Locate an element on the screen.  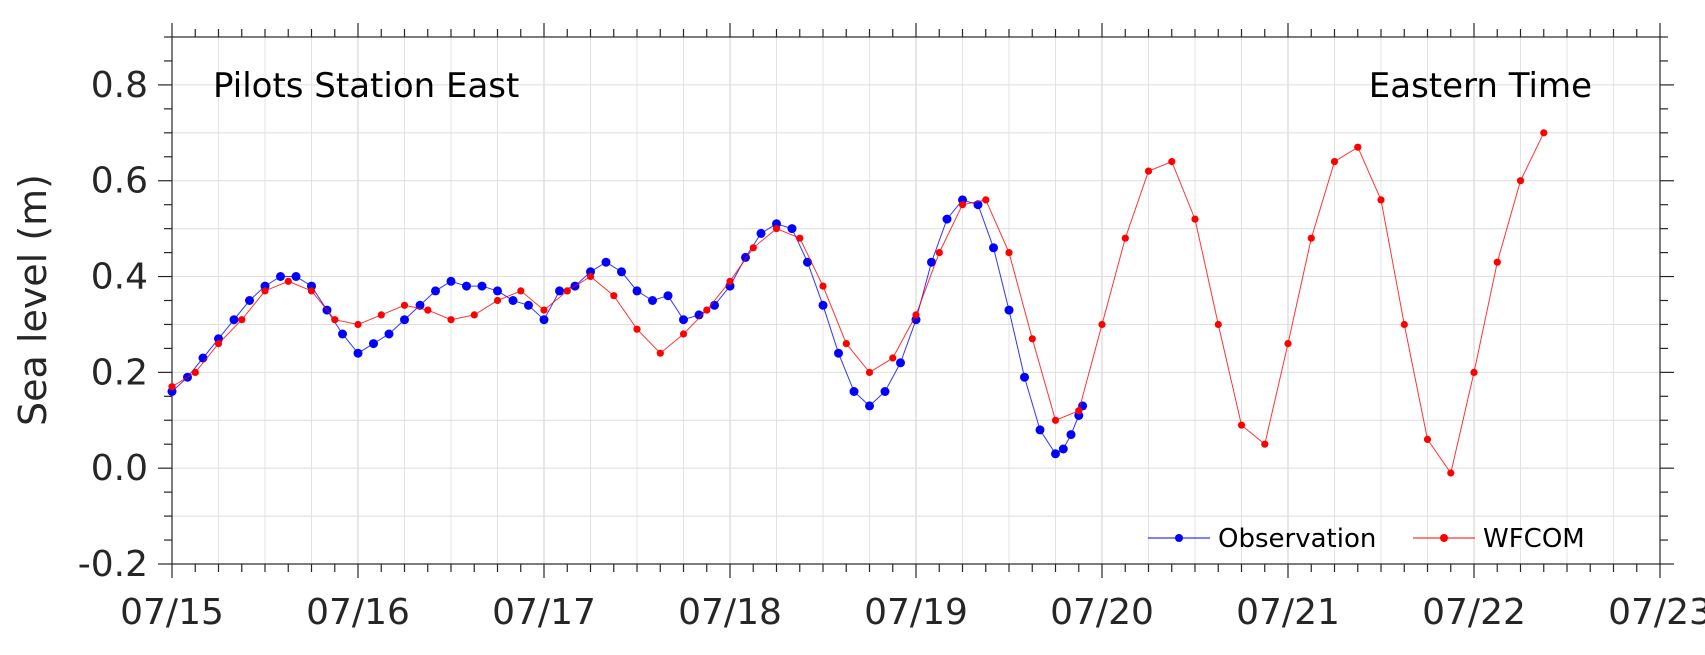
y-tick-label: 0.2 is located at coordinates (119, 372).